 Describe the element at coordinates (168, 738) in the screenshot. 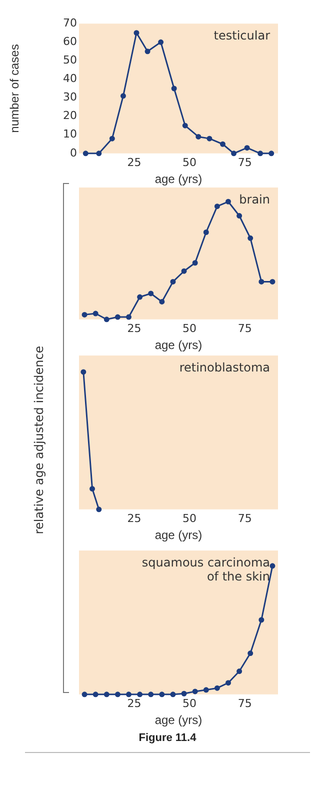

I see `caption: Figure 11.4` at that location.